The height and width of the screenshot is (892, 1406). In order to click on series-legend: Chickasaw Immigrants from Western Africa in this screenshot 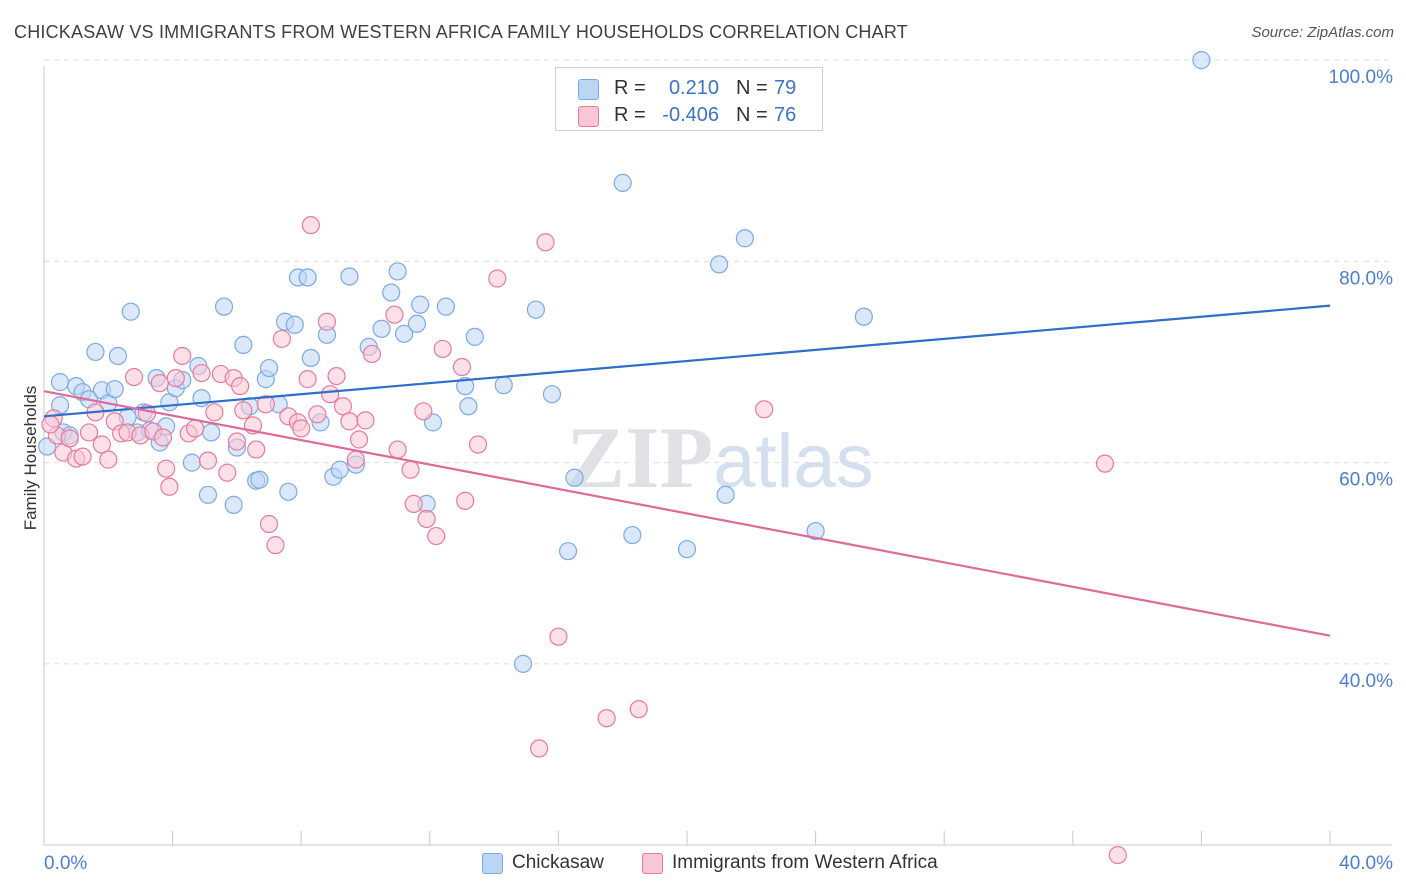, I will do `click(703, 864)`.